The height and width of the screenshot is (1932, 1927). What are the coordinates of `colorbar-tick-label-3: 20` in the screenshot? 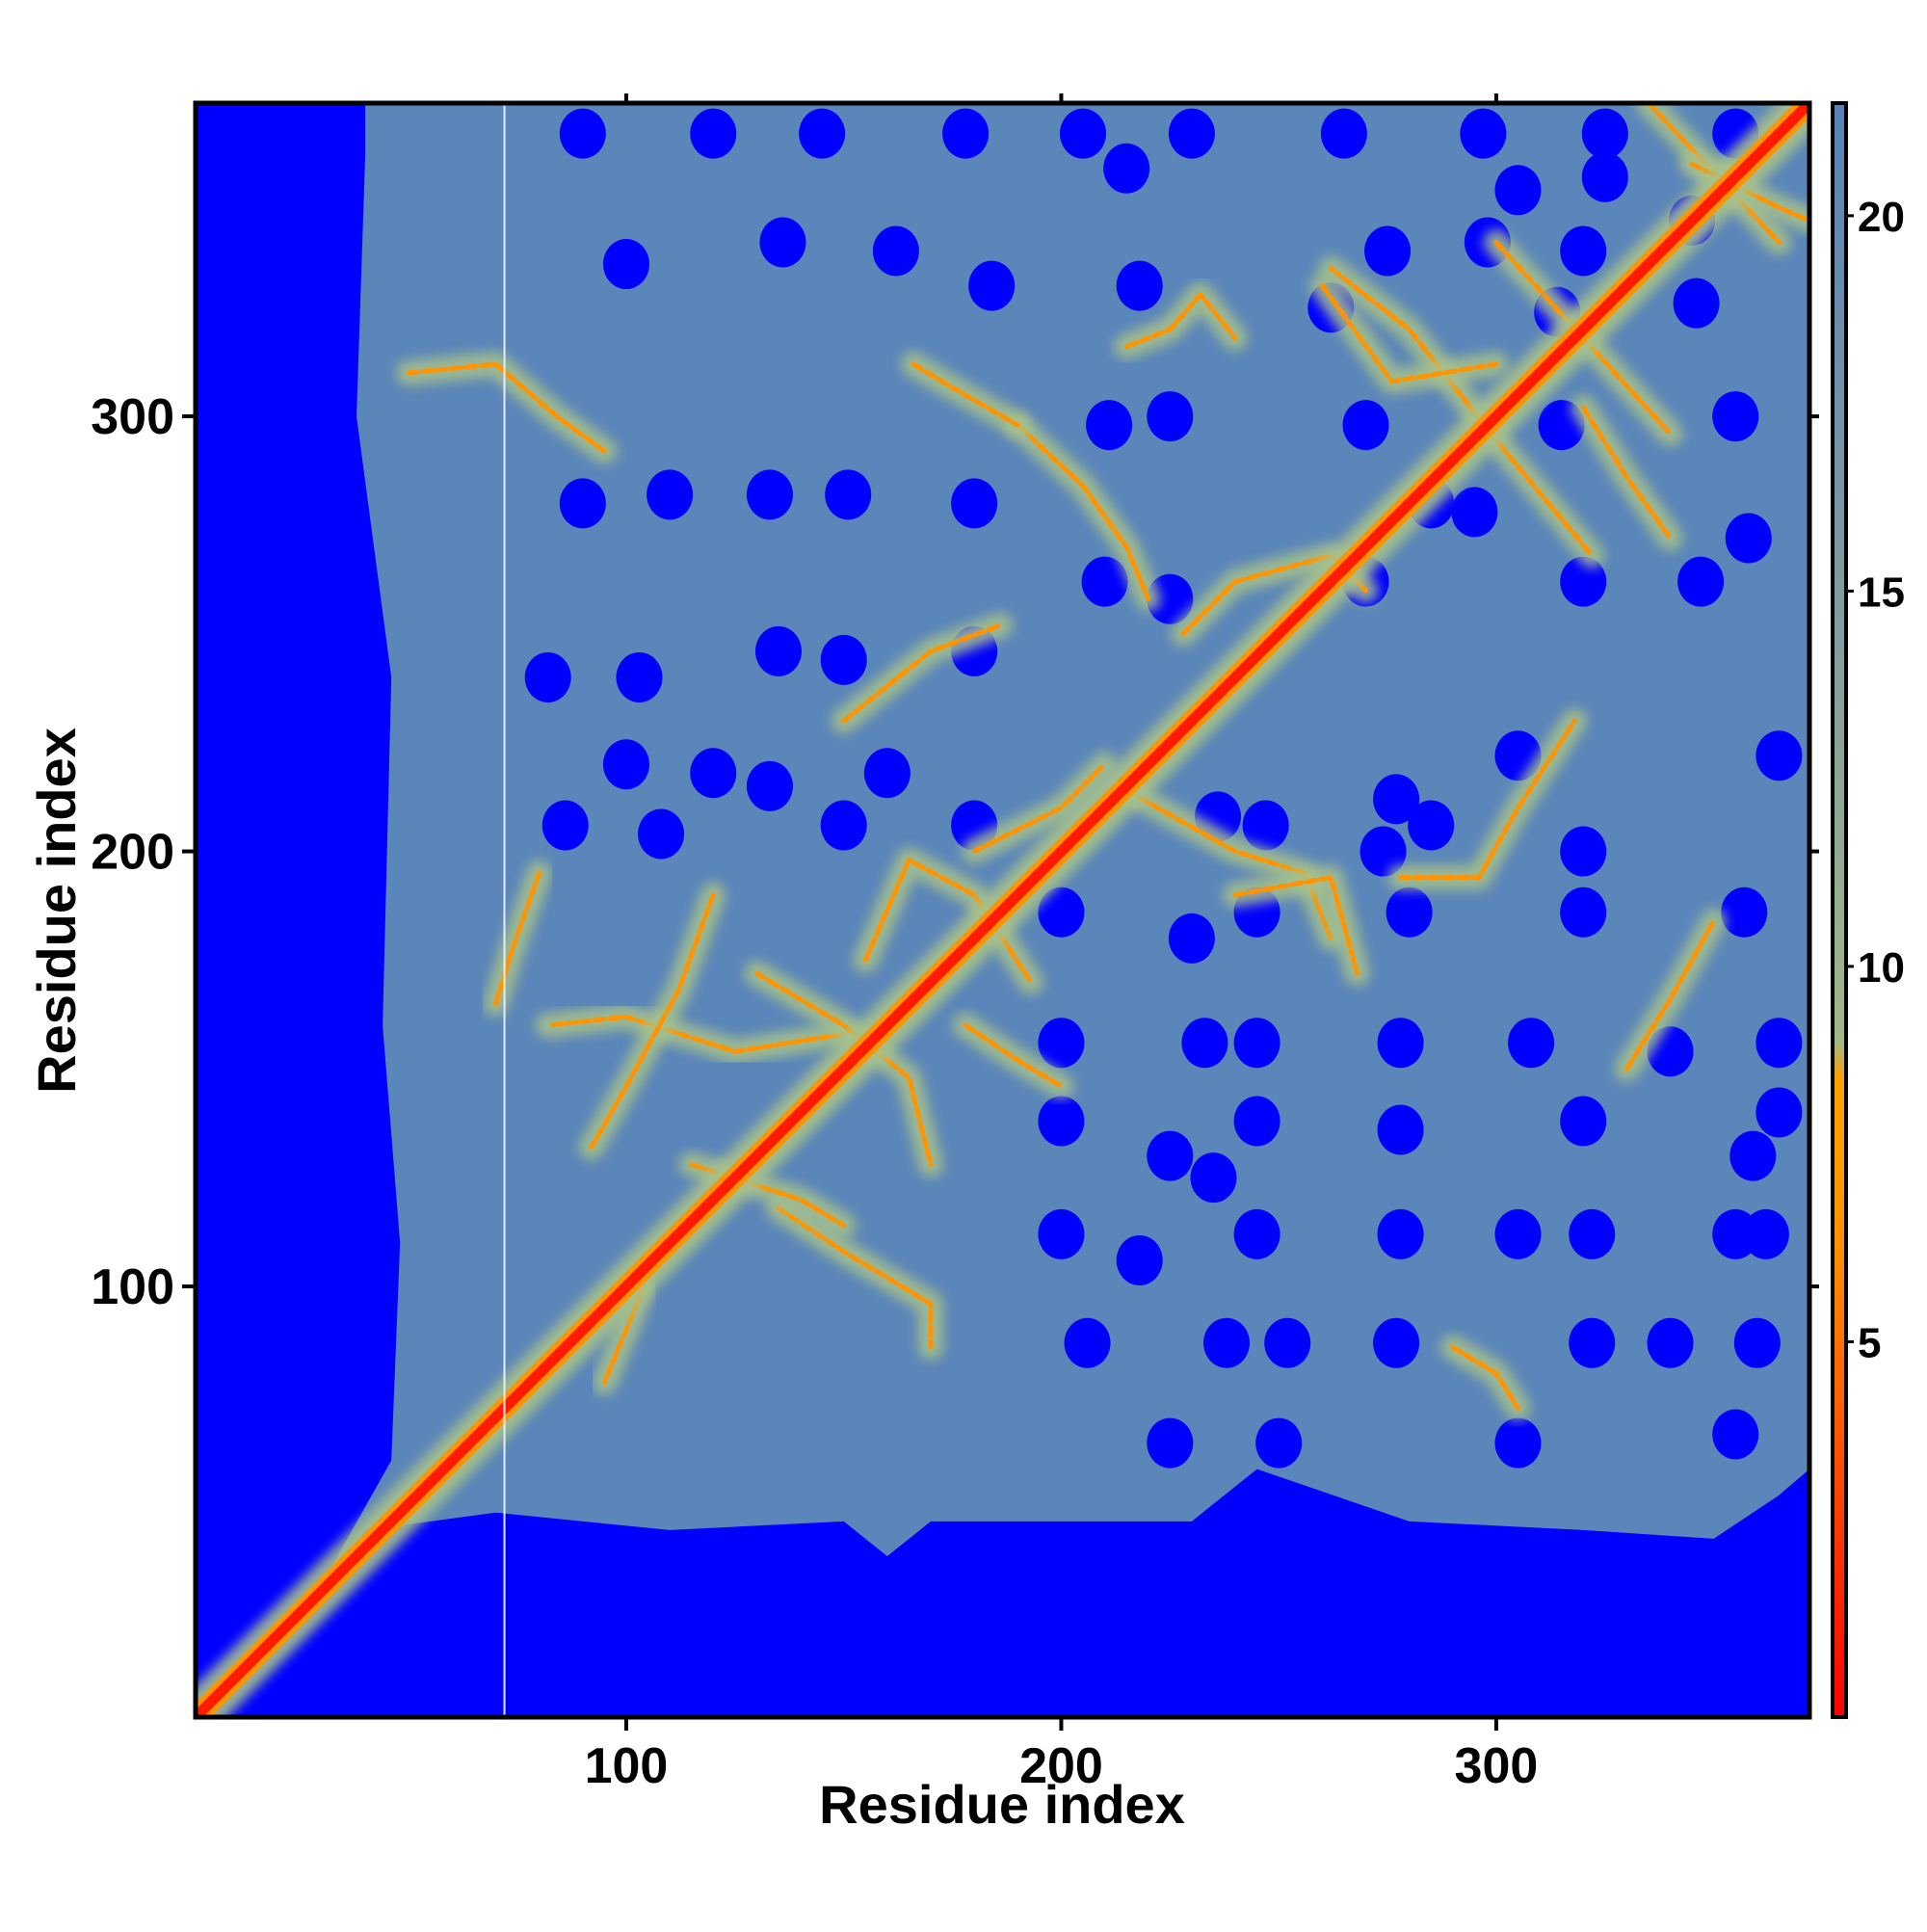 It's located at (1881, 217).